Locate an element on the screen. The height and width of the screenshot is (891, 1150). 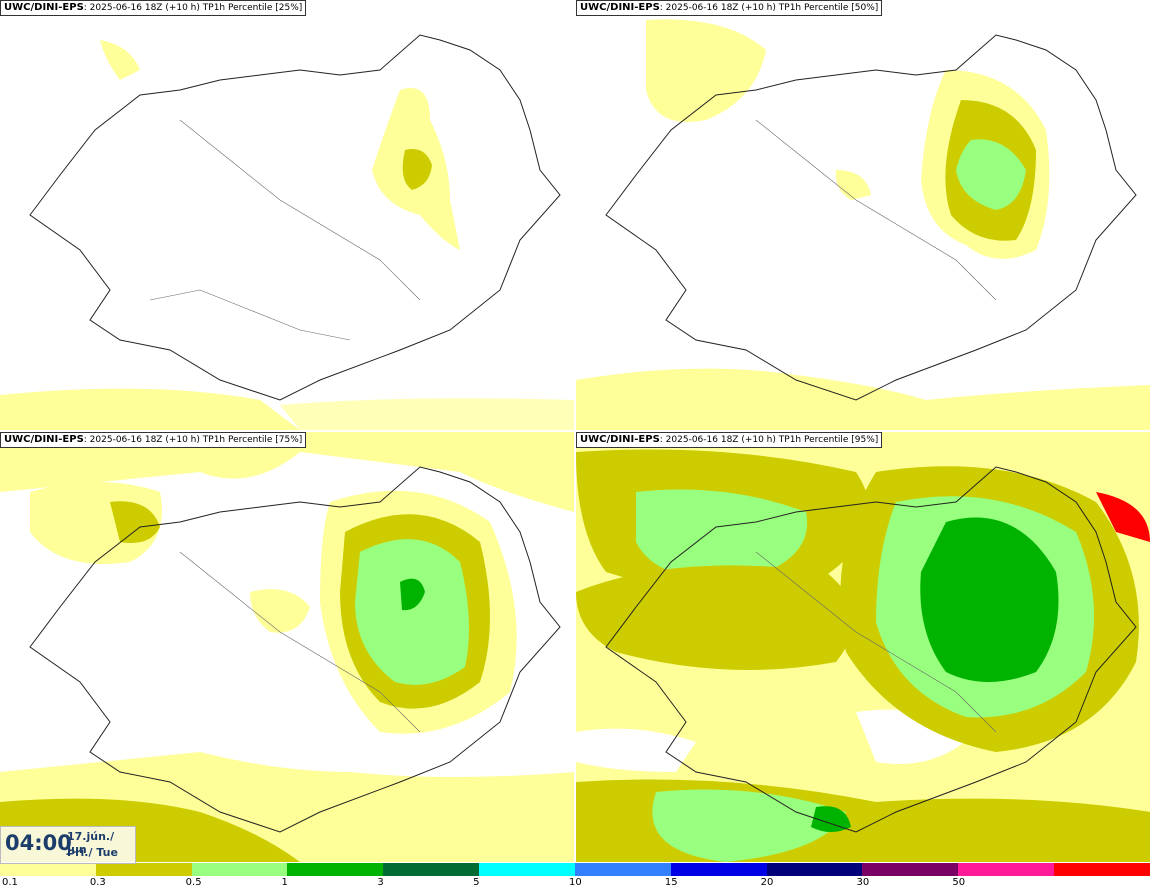
valid-hour: 04:00 is located at coordinates (38, 843).